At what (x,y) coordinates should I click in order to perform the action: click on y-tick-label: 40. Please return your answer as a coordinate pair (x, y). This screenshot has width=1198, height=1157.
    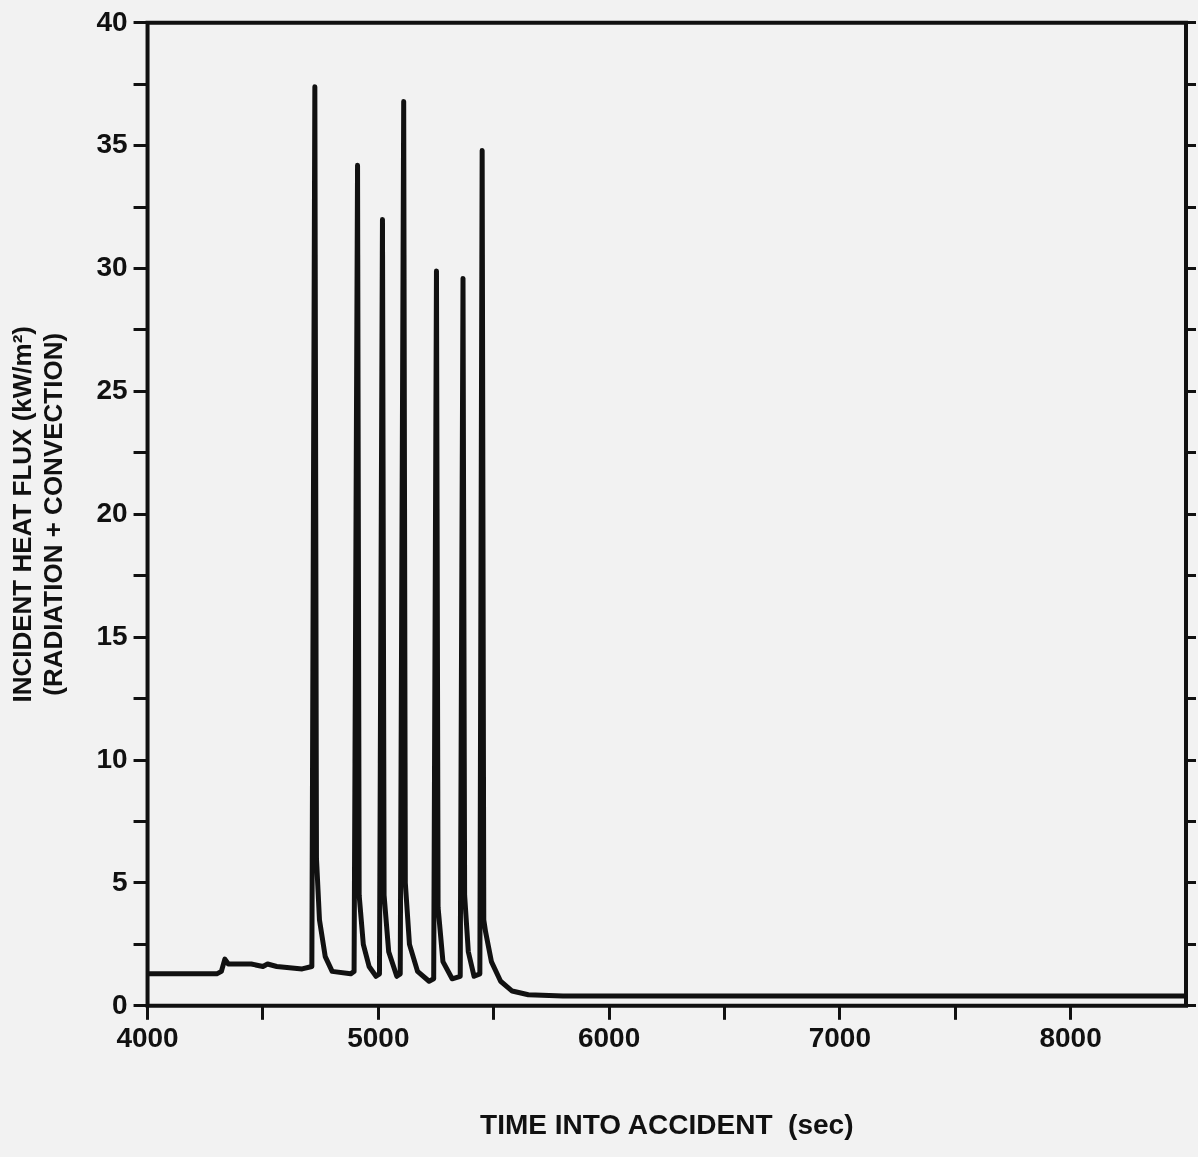
    Looking at the image, I should click on (112, 21).